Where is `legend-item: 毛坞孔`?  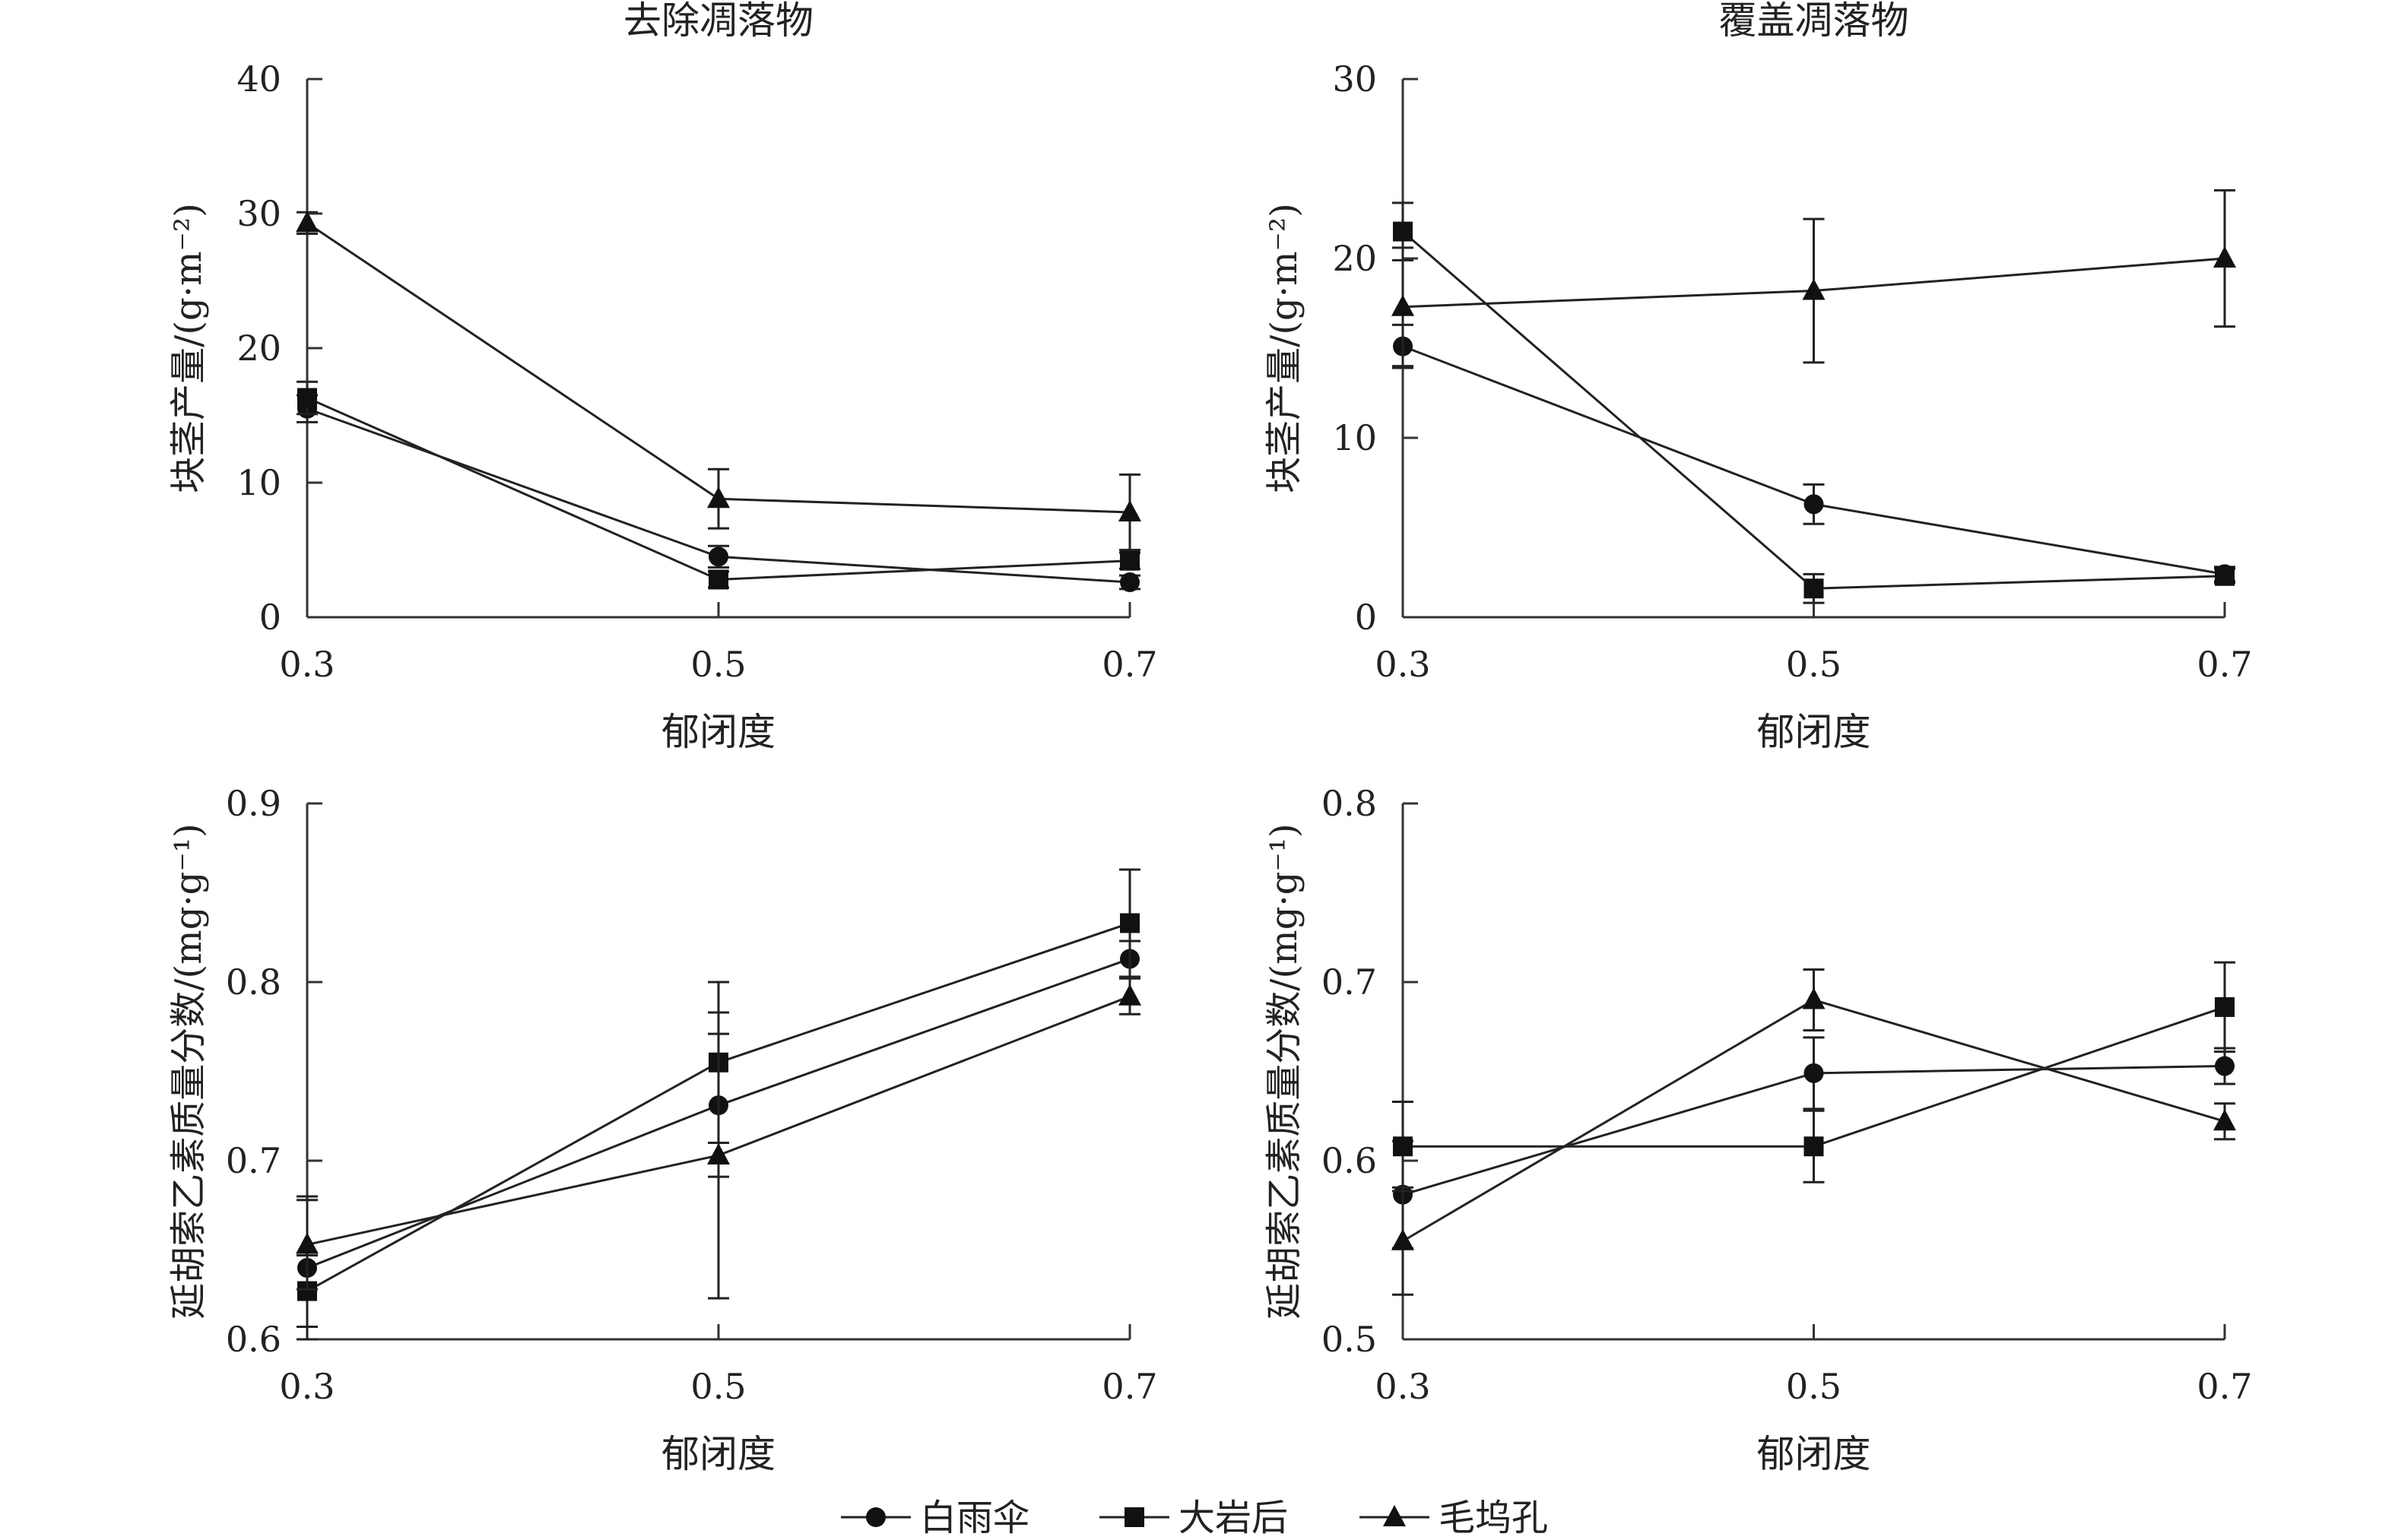
legend-item: 毛坞孔 is located at coordinates (1453, 1518).